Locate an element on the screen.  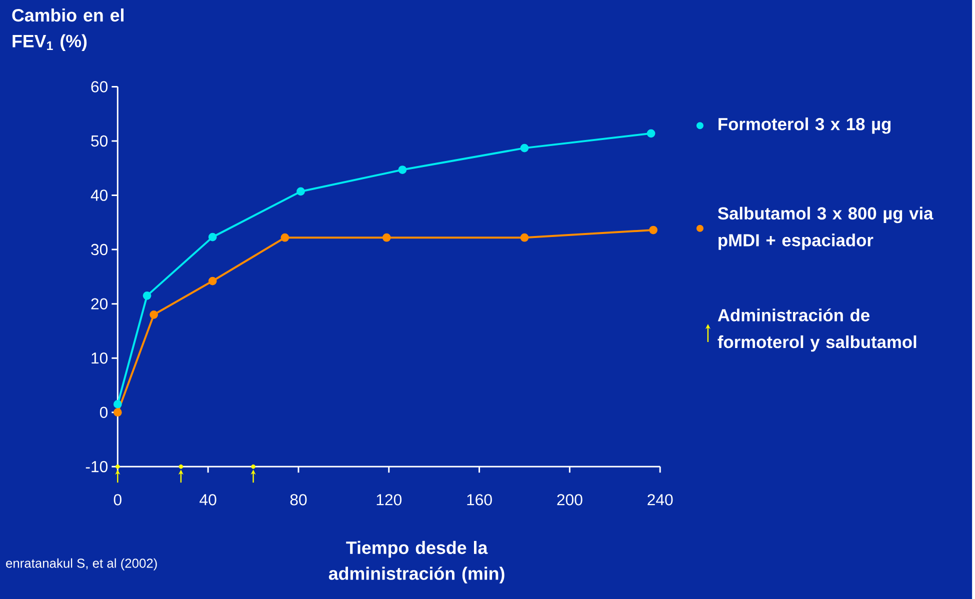
legend-label: Formoterol 3 x 18 µg is located at coordinates (804, 125).